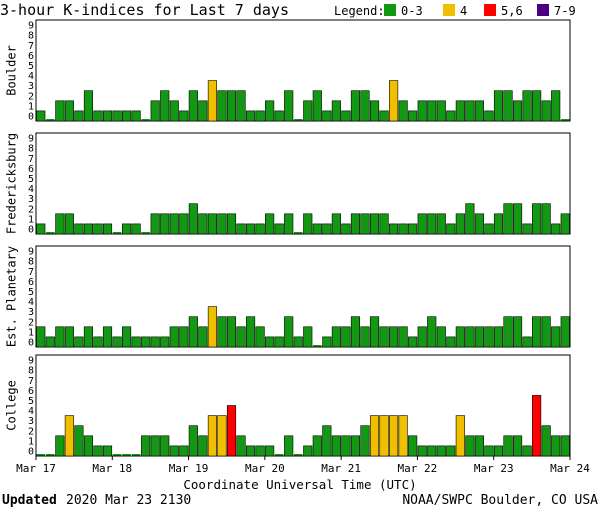 This screenshot has height=510, width=600. Describe the element at coordinates (31, 116) in the screenshot. I see `y-tick-label: 0` at that location.